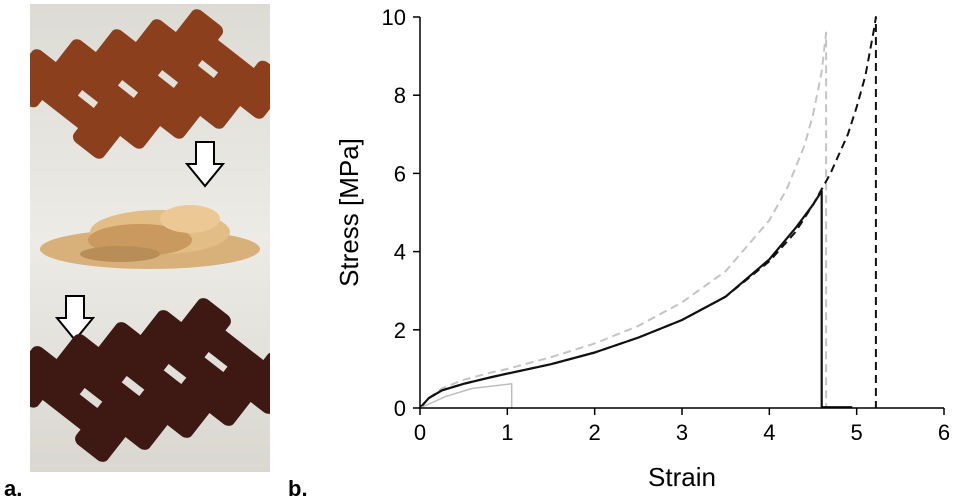 This screenshot has width=958, height=502. What do you see at coordinates (394, 17) in the screenshot?
I see `y-tick-label: 10` at bounding box center [394, 17].